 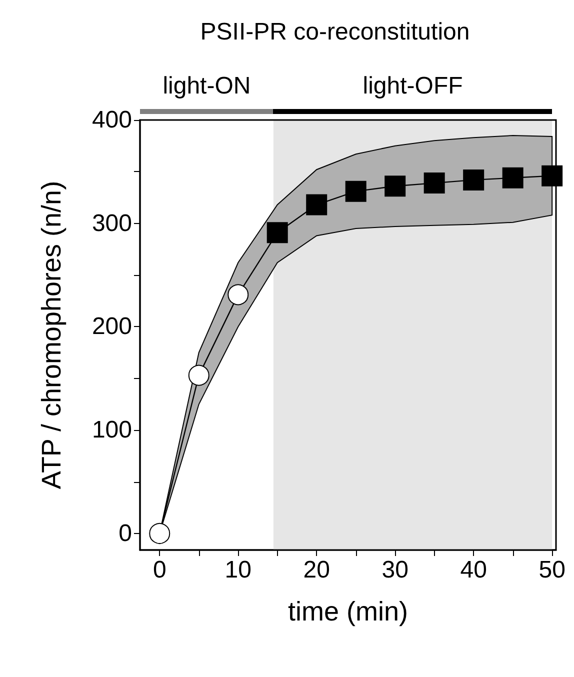 What do you see at coordinates (238, 570) in the screenshot?
I see `x-tick-label: 10` at bounding box center [238, 570].